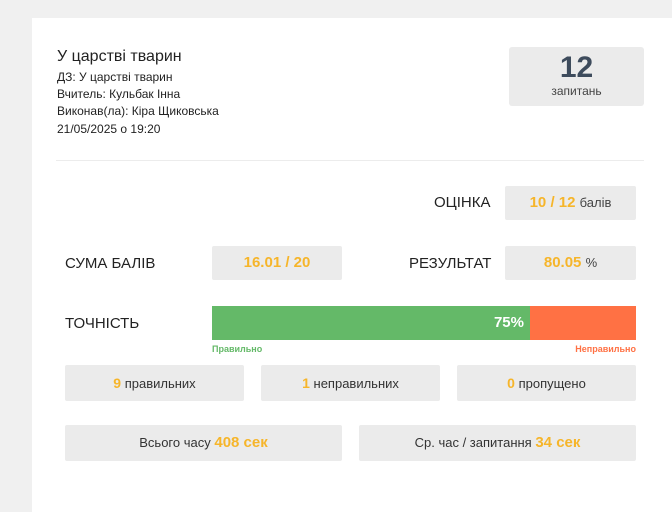  What do you see at coordinates (562, 262) in the screenshot?
I see `result-value: 80.05` at bounding box center [562, 262].